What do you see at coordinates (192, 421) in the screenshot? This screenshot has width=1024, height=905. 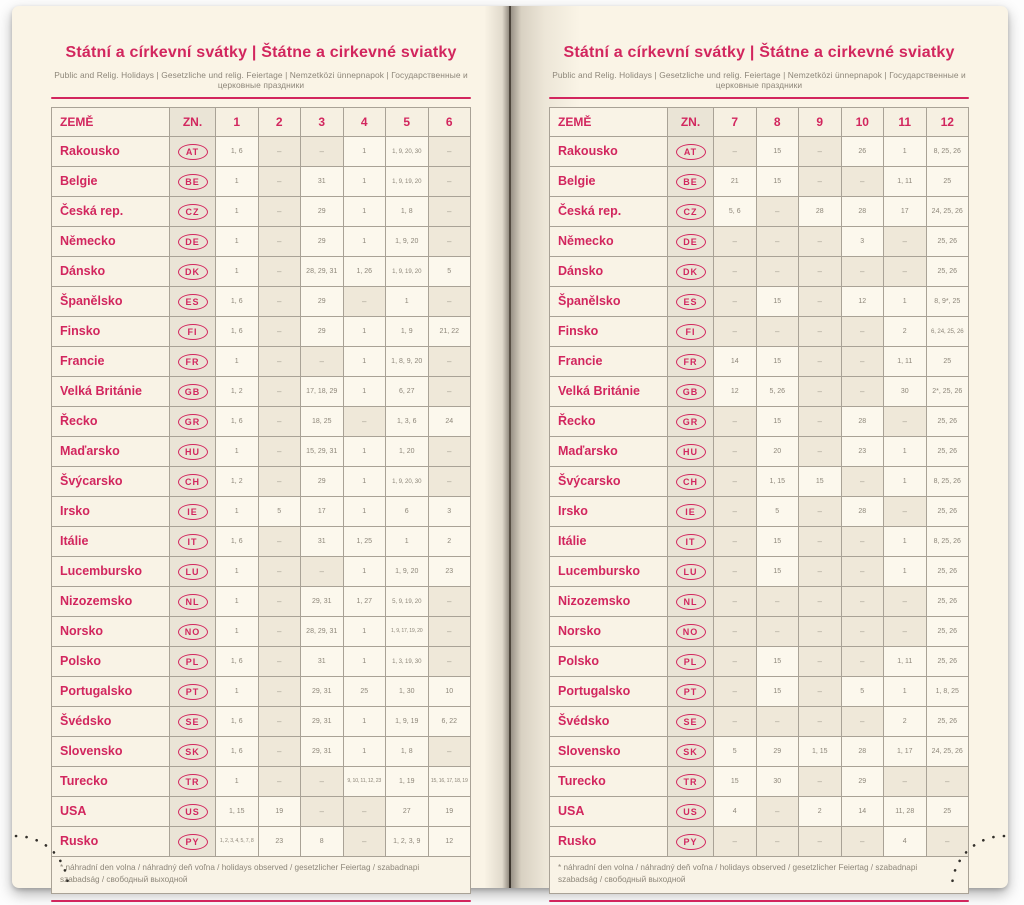 I see `country-code-cell: GR` at bounding box center [192, 421].